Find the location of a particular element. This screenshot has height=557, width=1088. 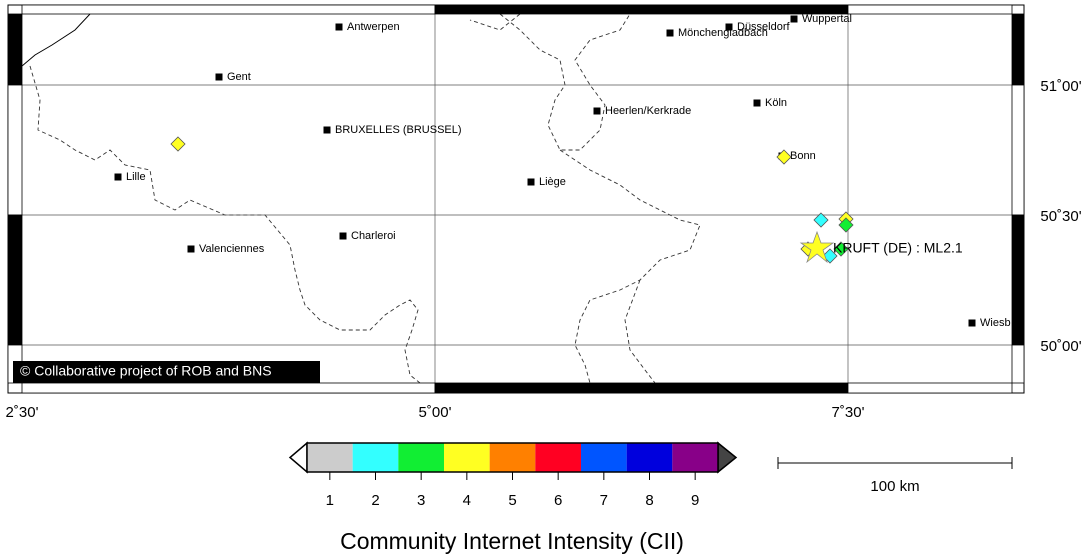

colorbar-label: 8 is located at coordinates (649, 500).